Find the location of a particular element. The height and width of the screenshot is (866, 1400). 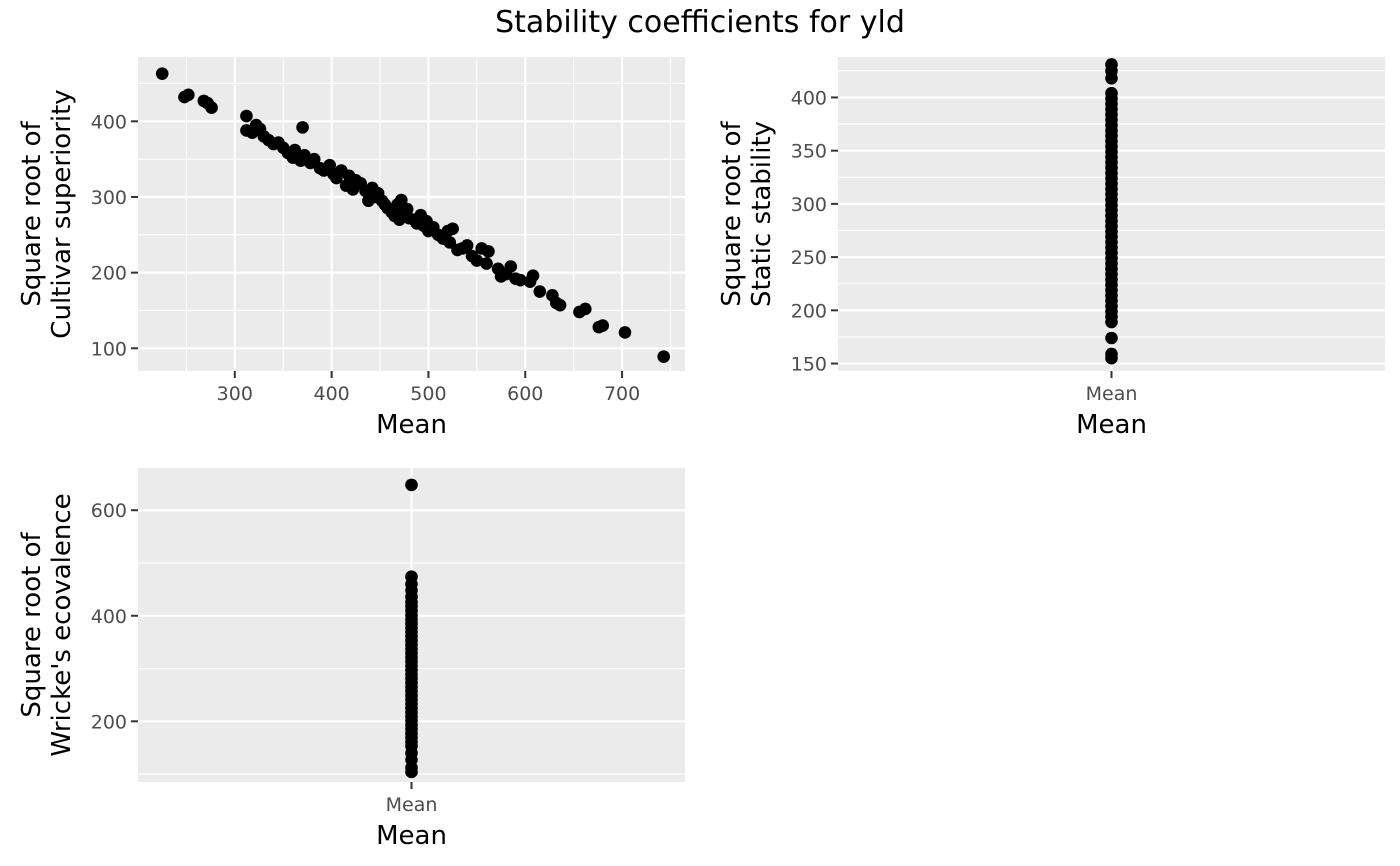

y-axis-title-line: Cultivar superiority is located at coordinates (62, 213).